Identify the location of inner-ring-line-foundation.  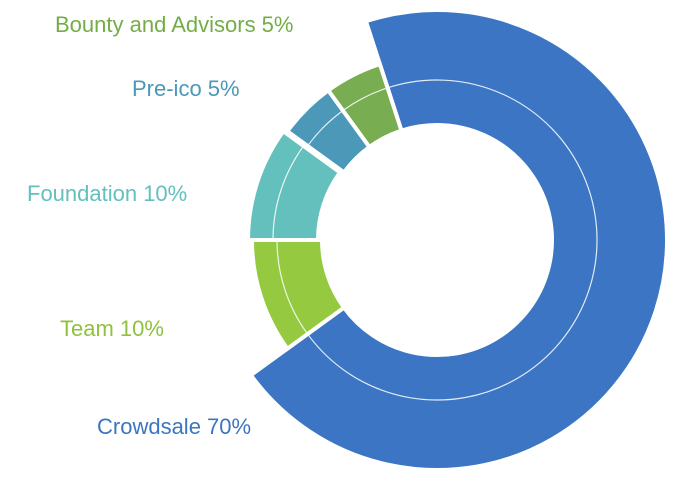
(288, 192).